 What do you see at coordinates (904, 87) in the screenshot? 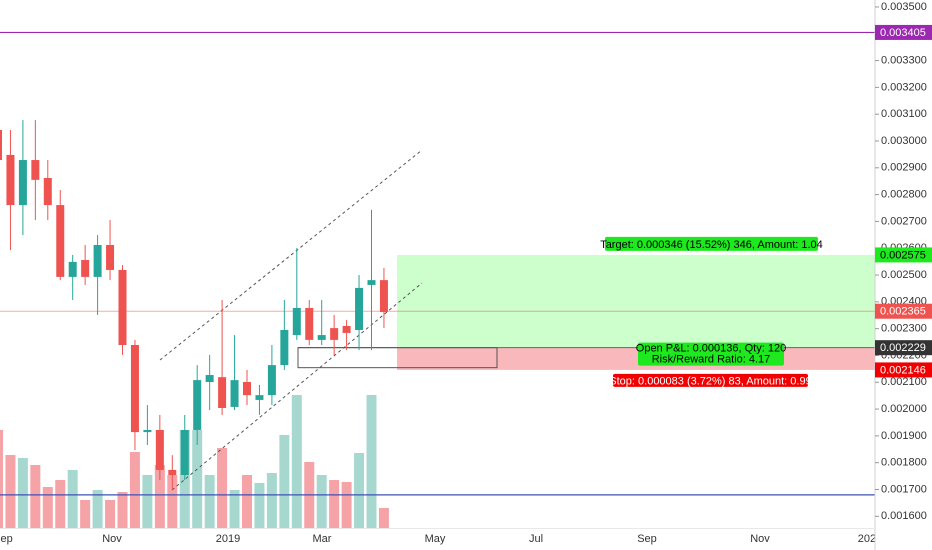
I see `y-tick-label: 0.003200` at bounding box center [904, 87].